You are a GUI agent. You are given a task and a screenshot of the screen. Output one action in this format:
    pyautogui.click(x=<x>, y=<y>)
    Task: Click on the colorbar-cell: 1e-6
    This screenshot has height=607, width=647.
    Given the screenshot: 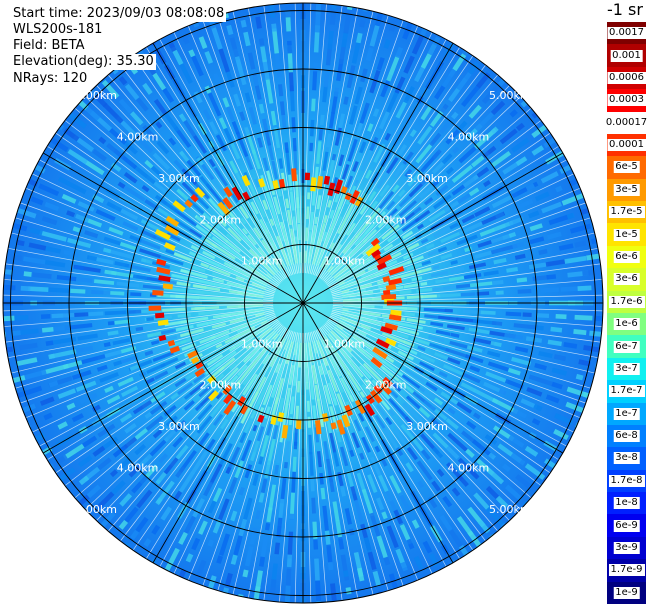 What is the action you would take?
    pyautogui.click(x=626, y=324)
    